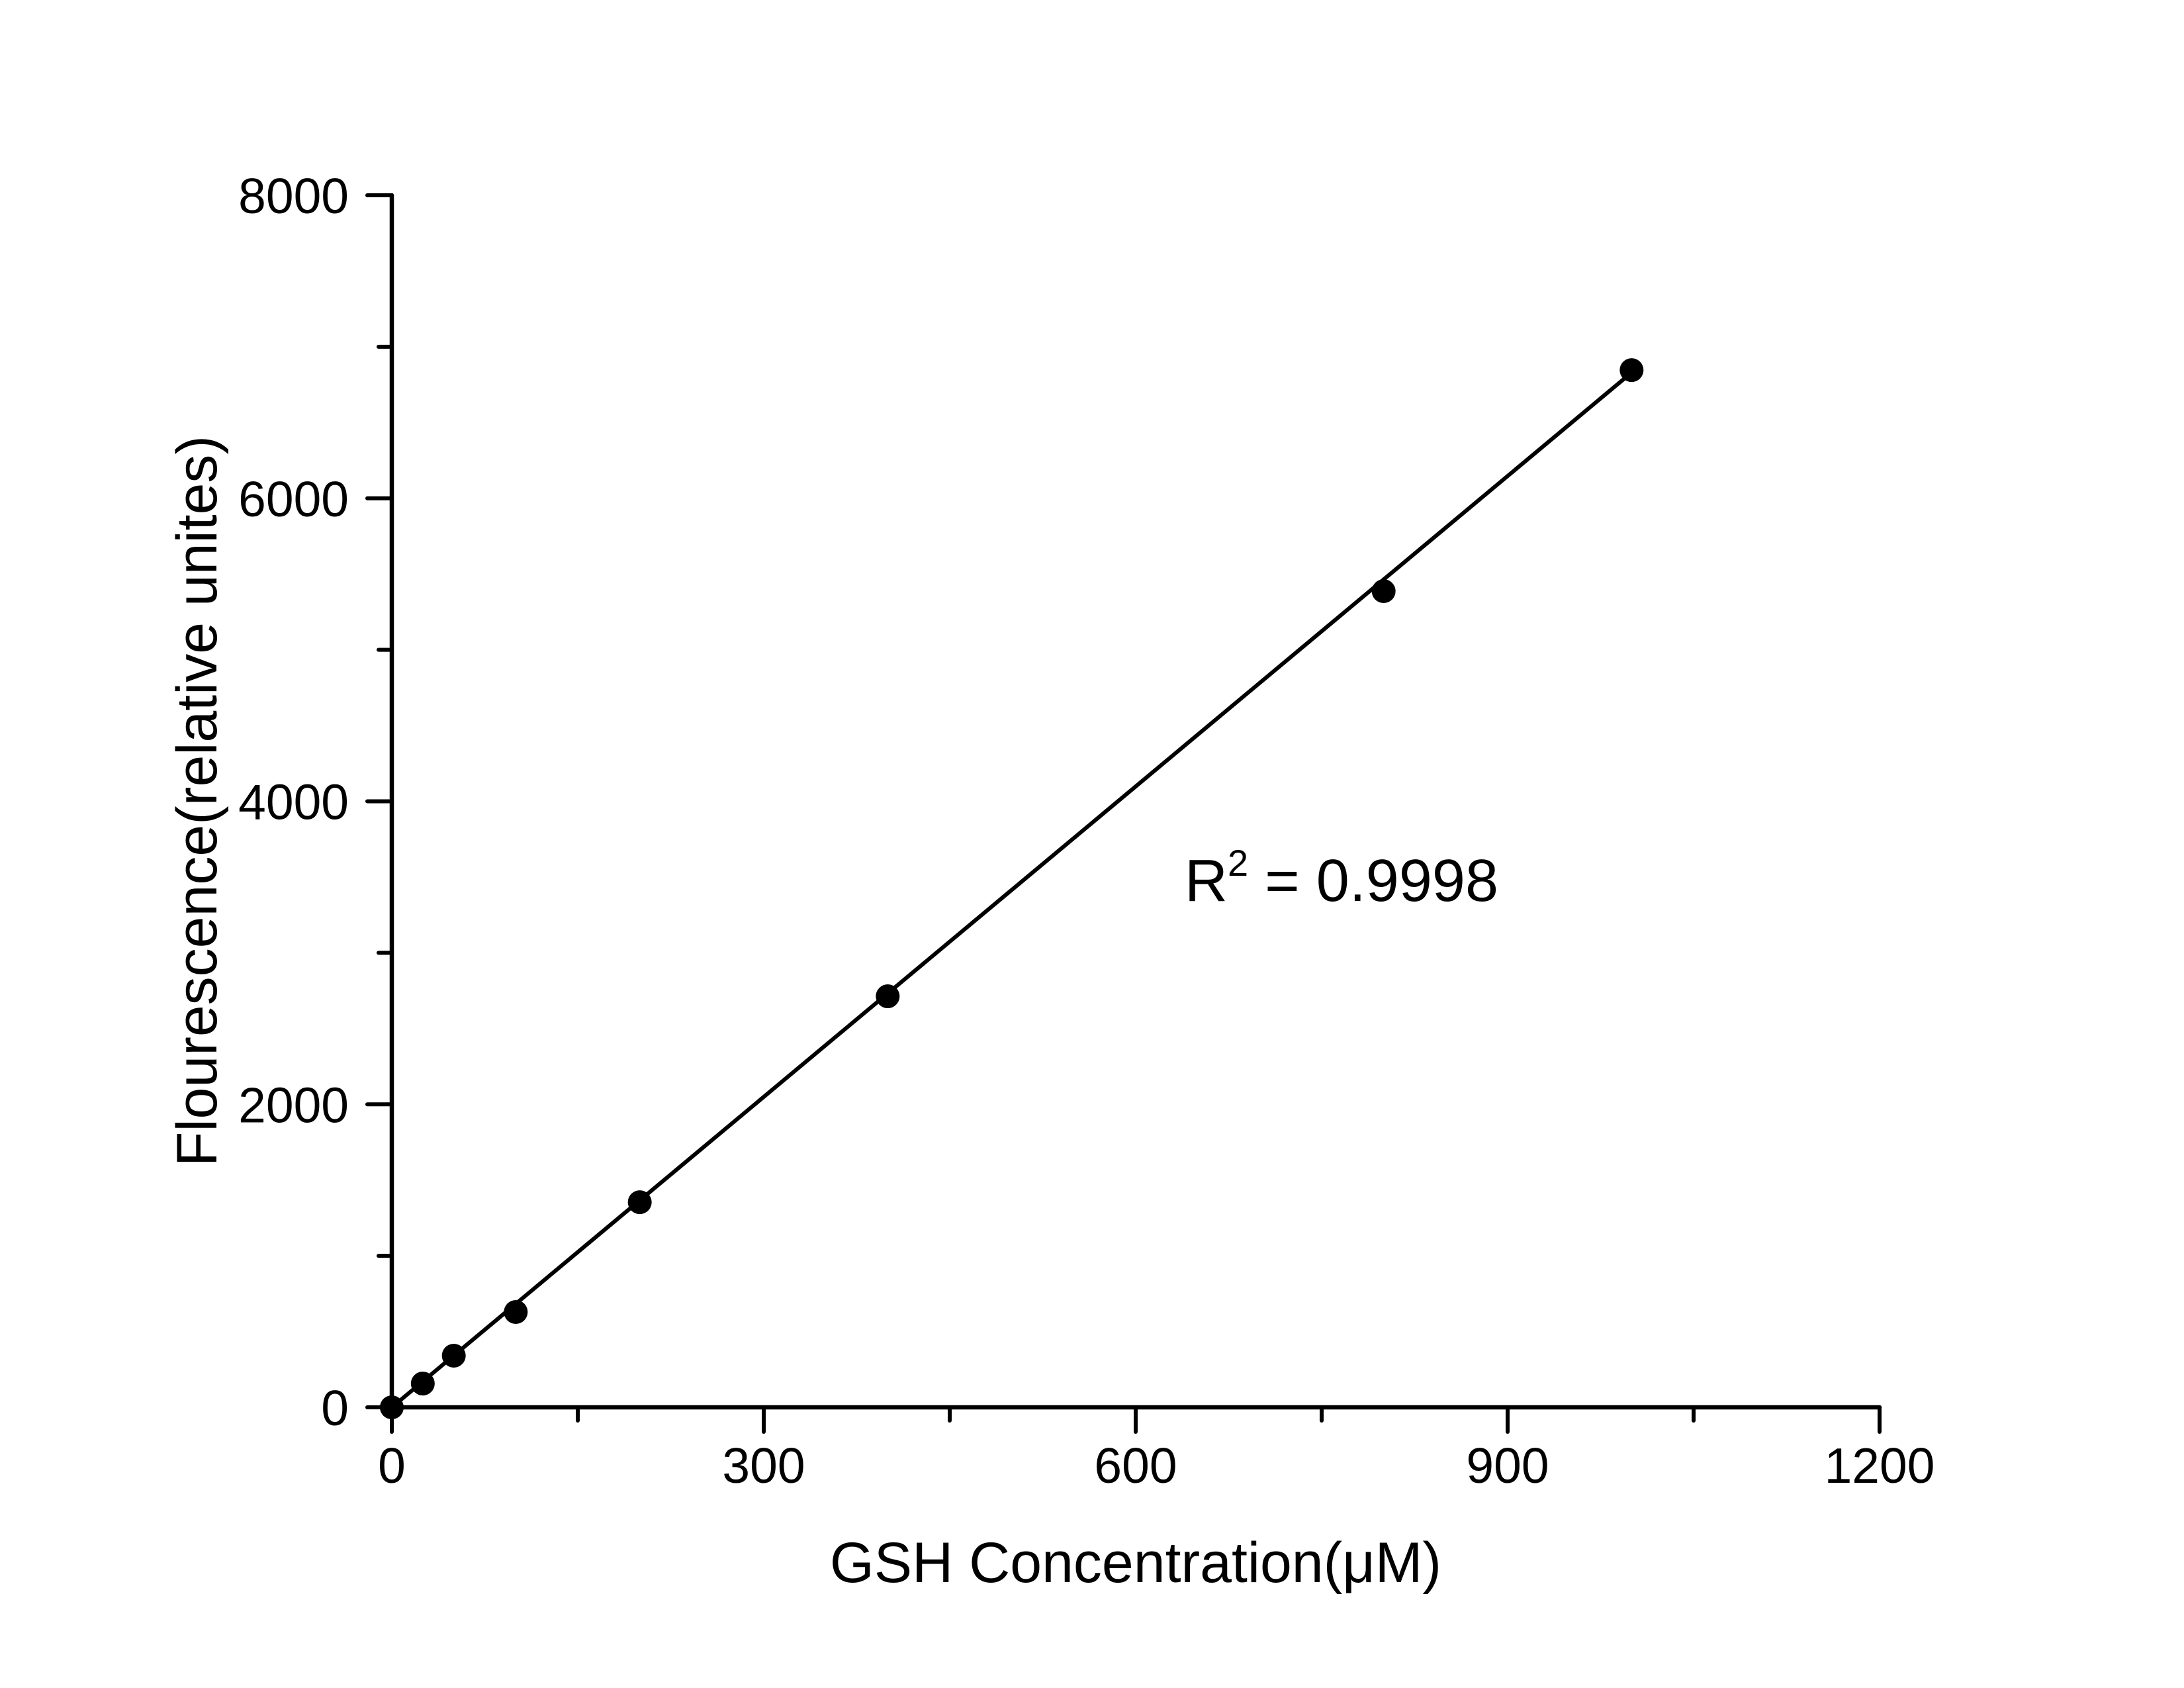  I want to click on x-ticks: 0 300 600 900 1200, so click(1156, 1449).